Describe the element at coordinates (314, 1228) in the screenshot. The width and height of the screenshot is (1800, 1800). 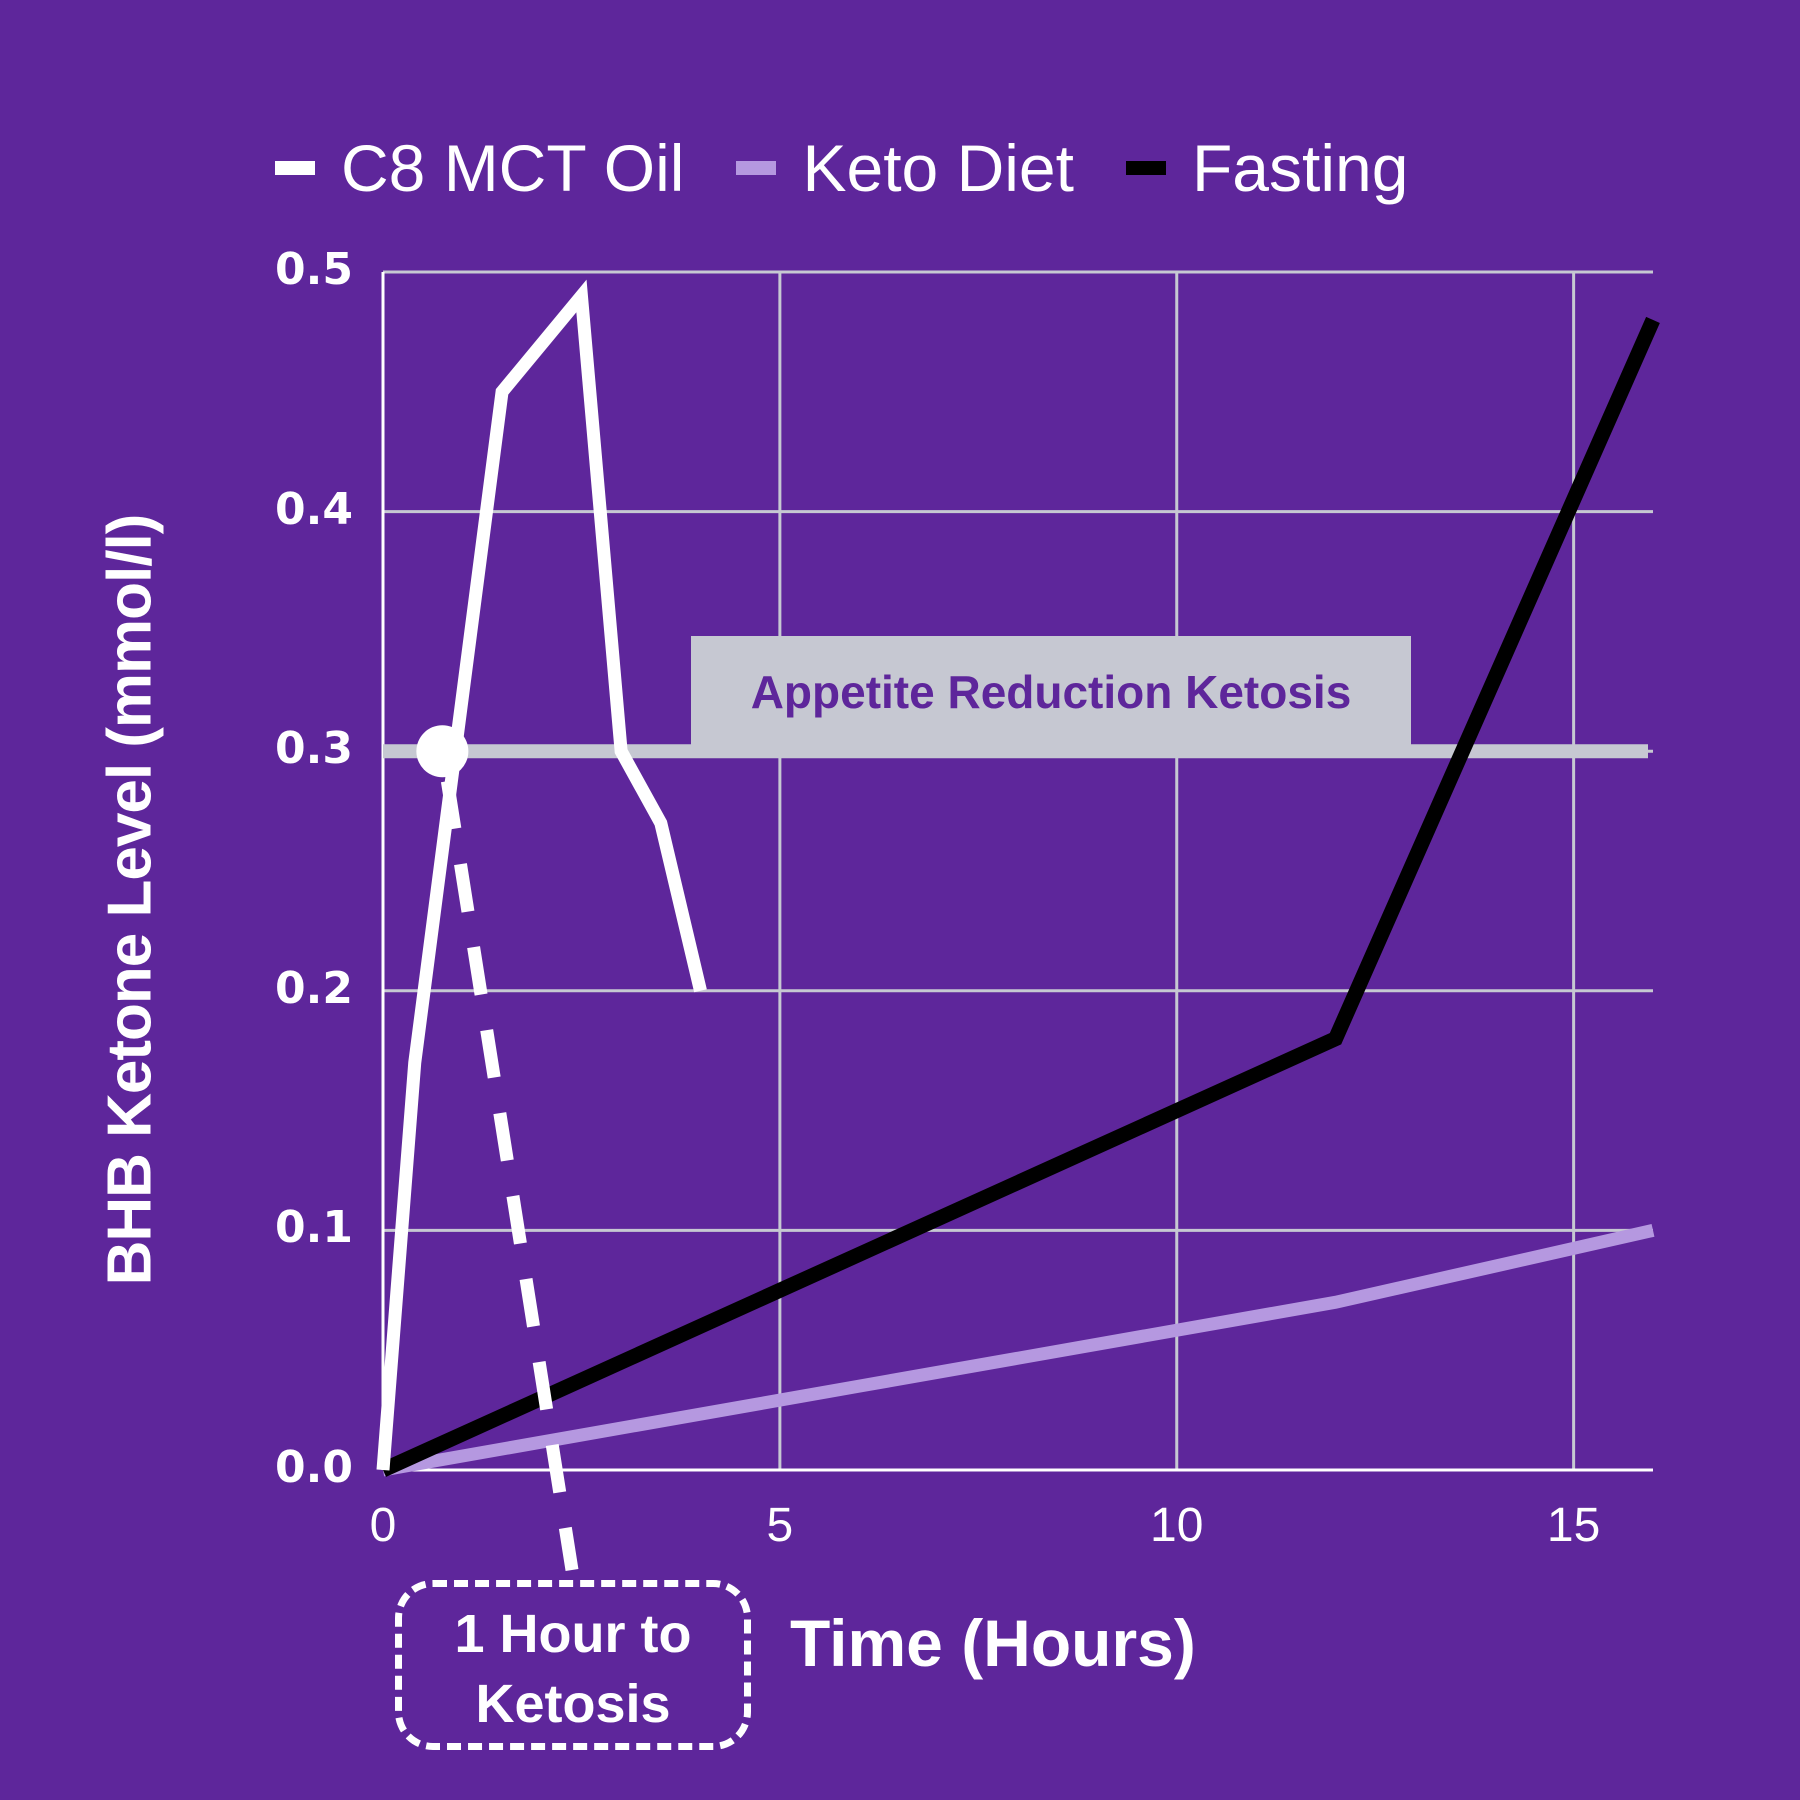
I see `y-tick-label: 0.1` at that location.